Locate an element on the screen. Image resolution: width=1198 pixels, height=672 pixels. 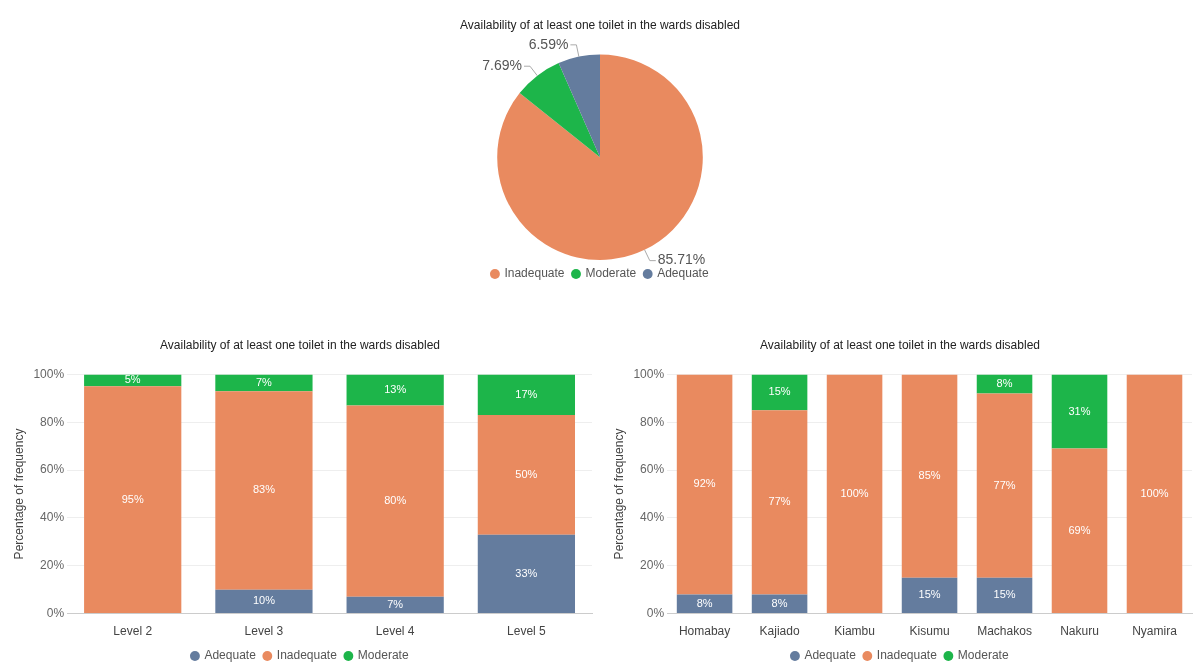
data-label: 95% is located at coordinates (132, 498).